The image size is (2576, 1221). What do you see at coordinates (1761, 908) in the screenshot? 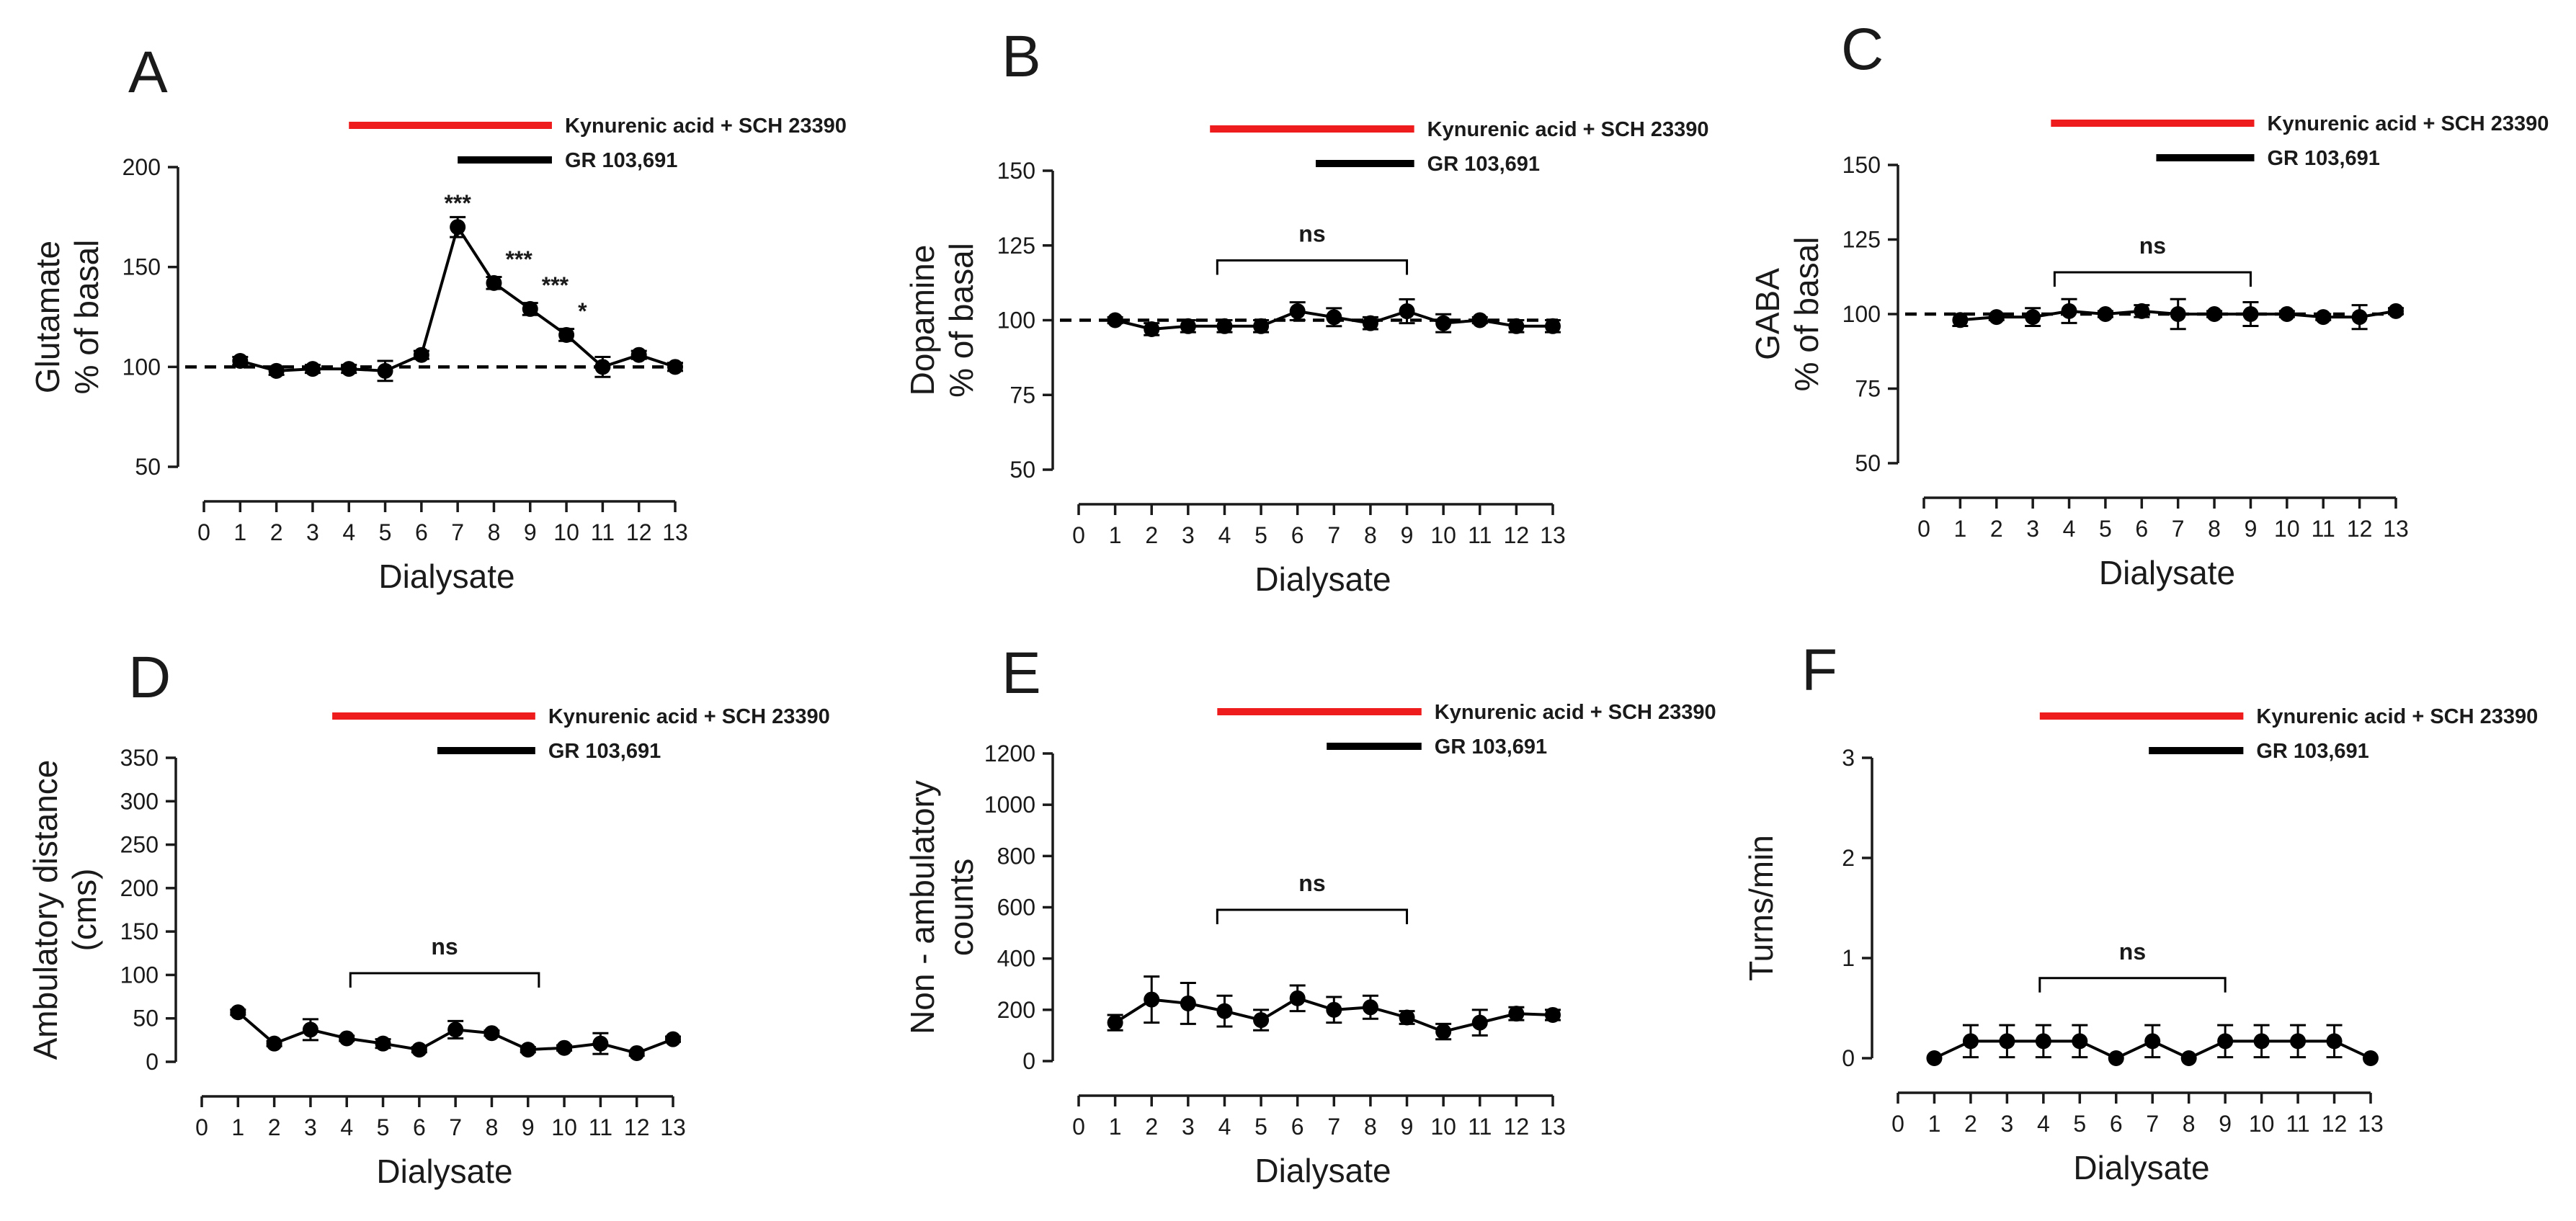
I see `y-axis-title: Turns/min` at bounding box center [1761, 908].